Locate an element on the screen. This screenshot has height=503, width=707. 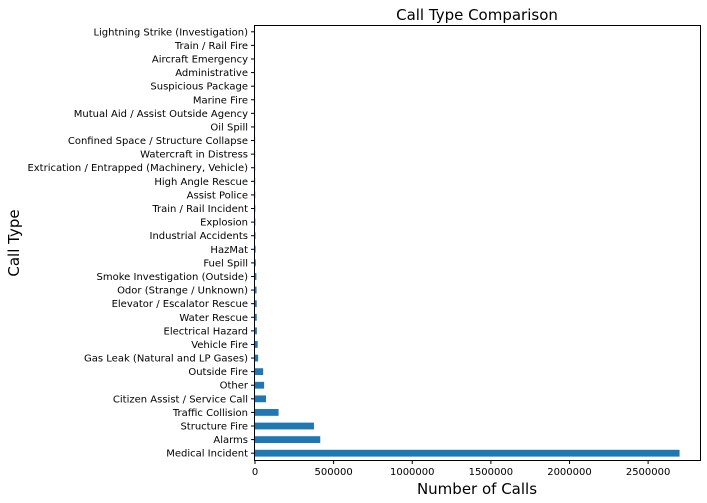
y-tick-label: Aircraft Emergency is located at coordinates (200, 59).